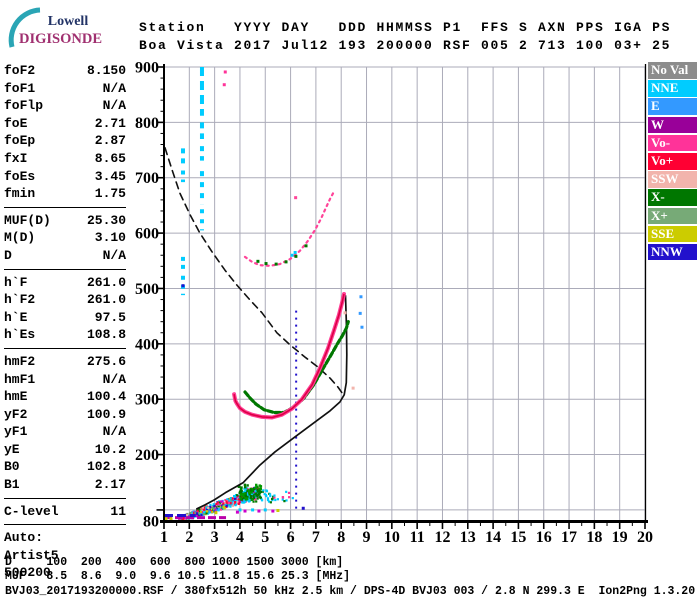  What do you see at coordinates (215, 537) in the screenshot?
I see `svg-text: 3` at bounding box center [215, 537].